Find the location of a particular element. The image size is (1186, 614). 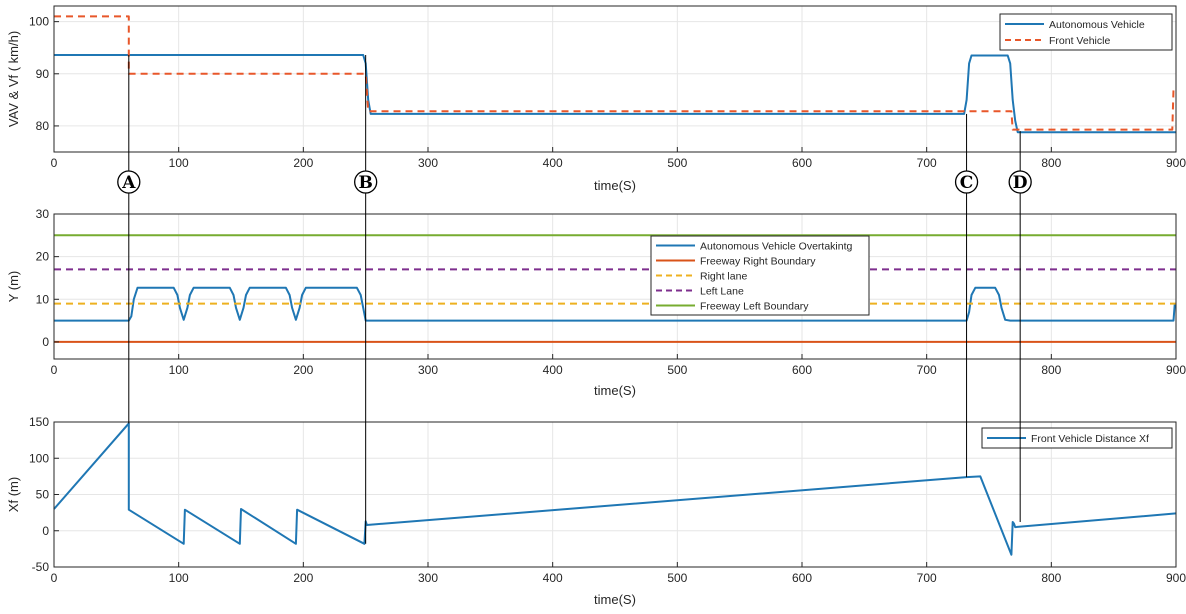

legend-label: Freeway Right Boundary is located at coordinates (758, 262).